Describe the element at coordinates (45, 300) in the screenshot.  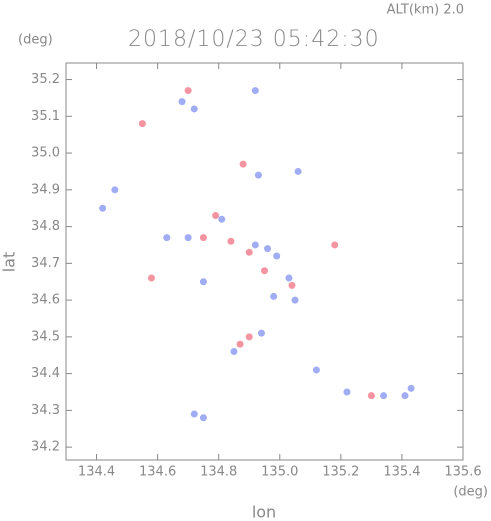
I see `y-tick-label: 34.6` at that location.